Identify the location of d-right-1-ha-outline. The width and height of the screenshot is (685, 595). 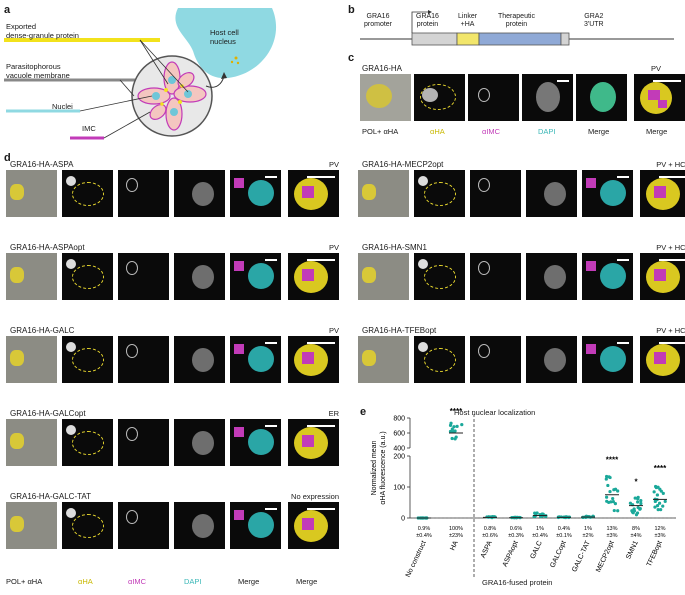
(440, 277).